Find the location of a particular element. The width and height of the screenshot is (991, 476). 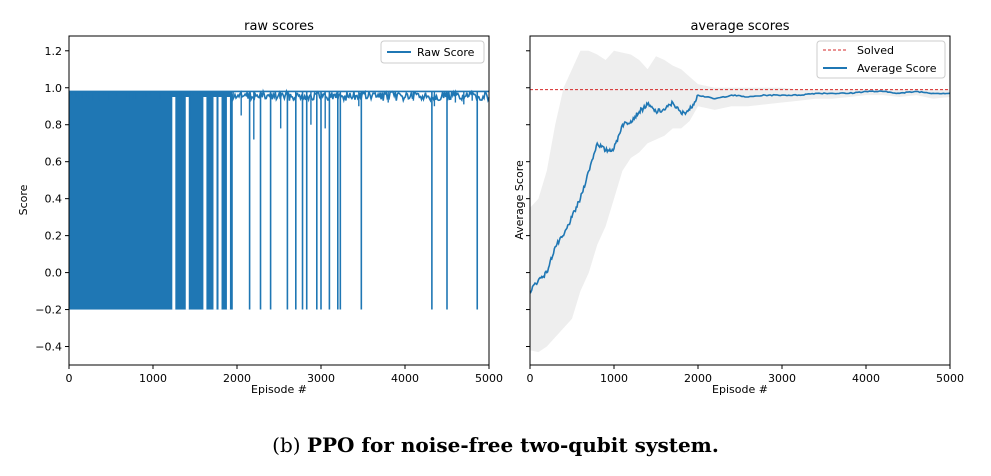

legend-label-average-score: Average Score is located at coordinates (897, 68).